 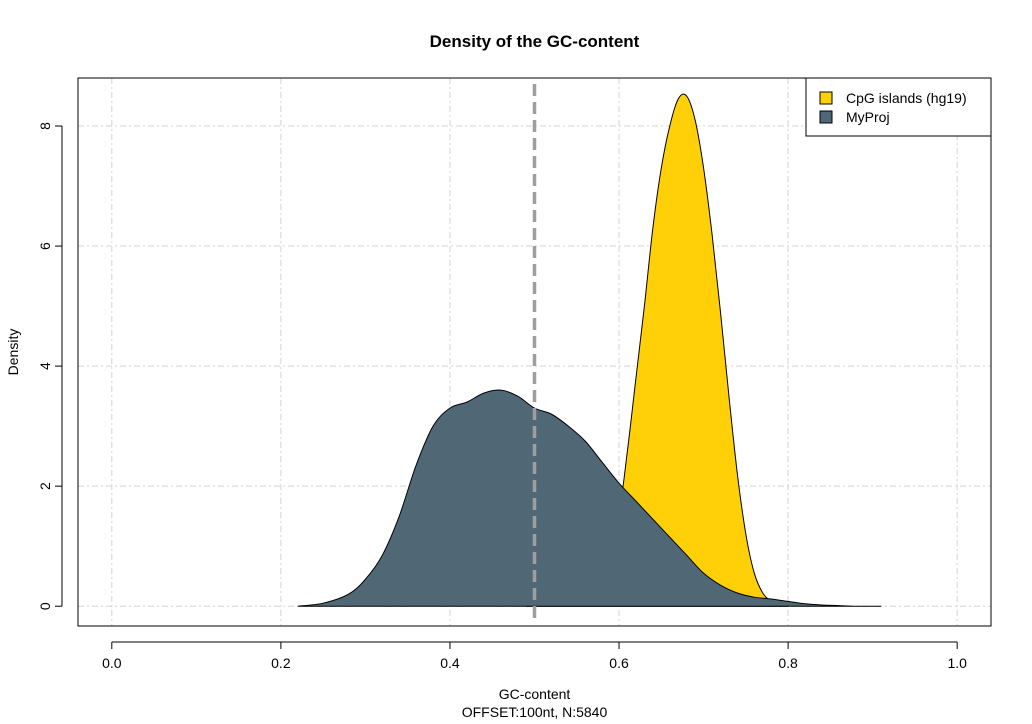 I want to click on legend-label: CpG islands (hg19), so click(x=906, y=98).